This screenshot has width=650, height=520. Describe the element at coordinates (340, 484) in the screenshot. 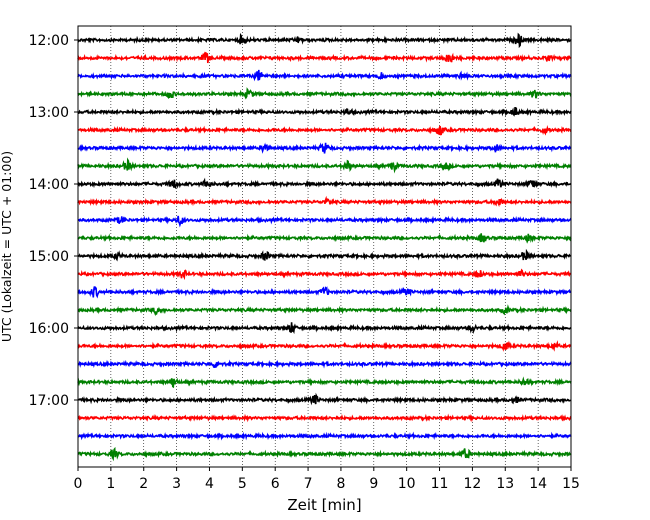

I see `x-tick-label: 8` at that location.